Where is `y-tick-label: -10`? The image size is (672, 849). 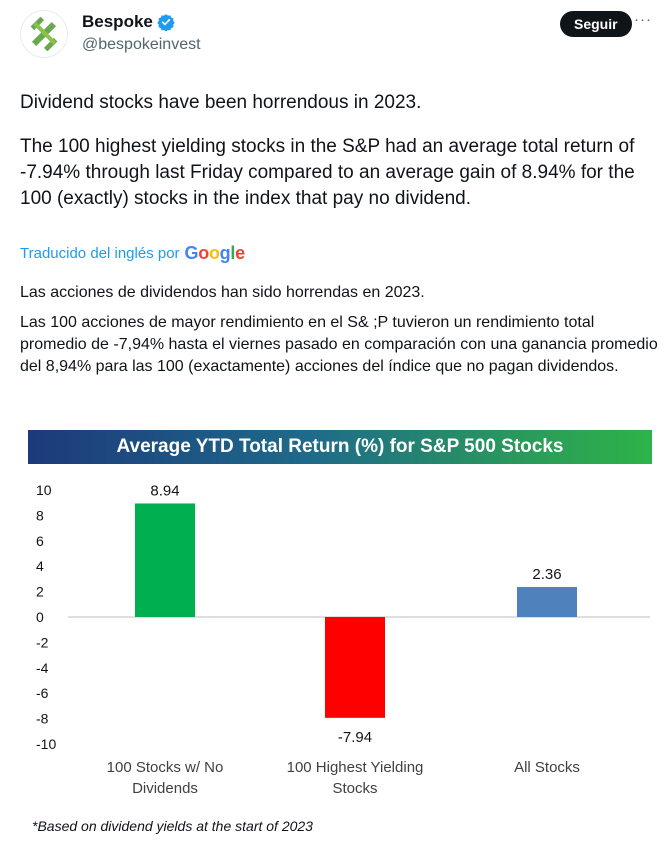 y-tick-label: -10 is located at coordinates (46, 744).